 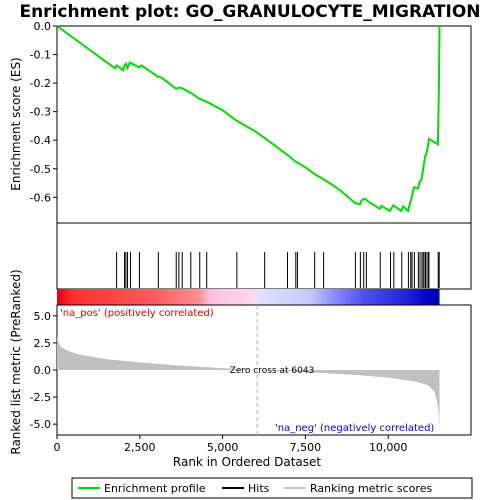 I want to click on metric-y-tick-label: 2.5, so click(x=43, y=343).